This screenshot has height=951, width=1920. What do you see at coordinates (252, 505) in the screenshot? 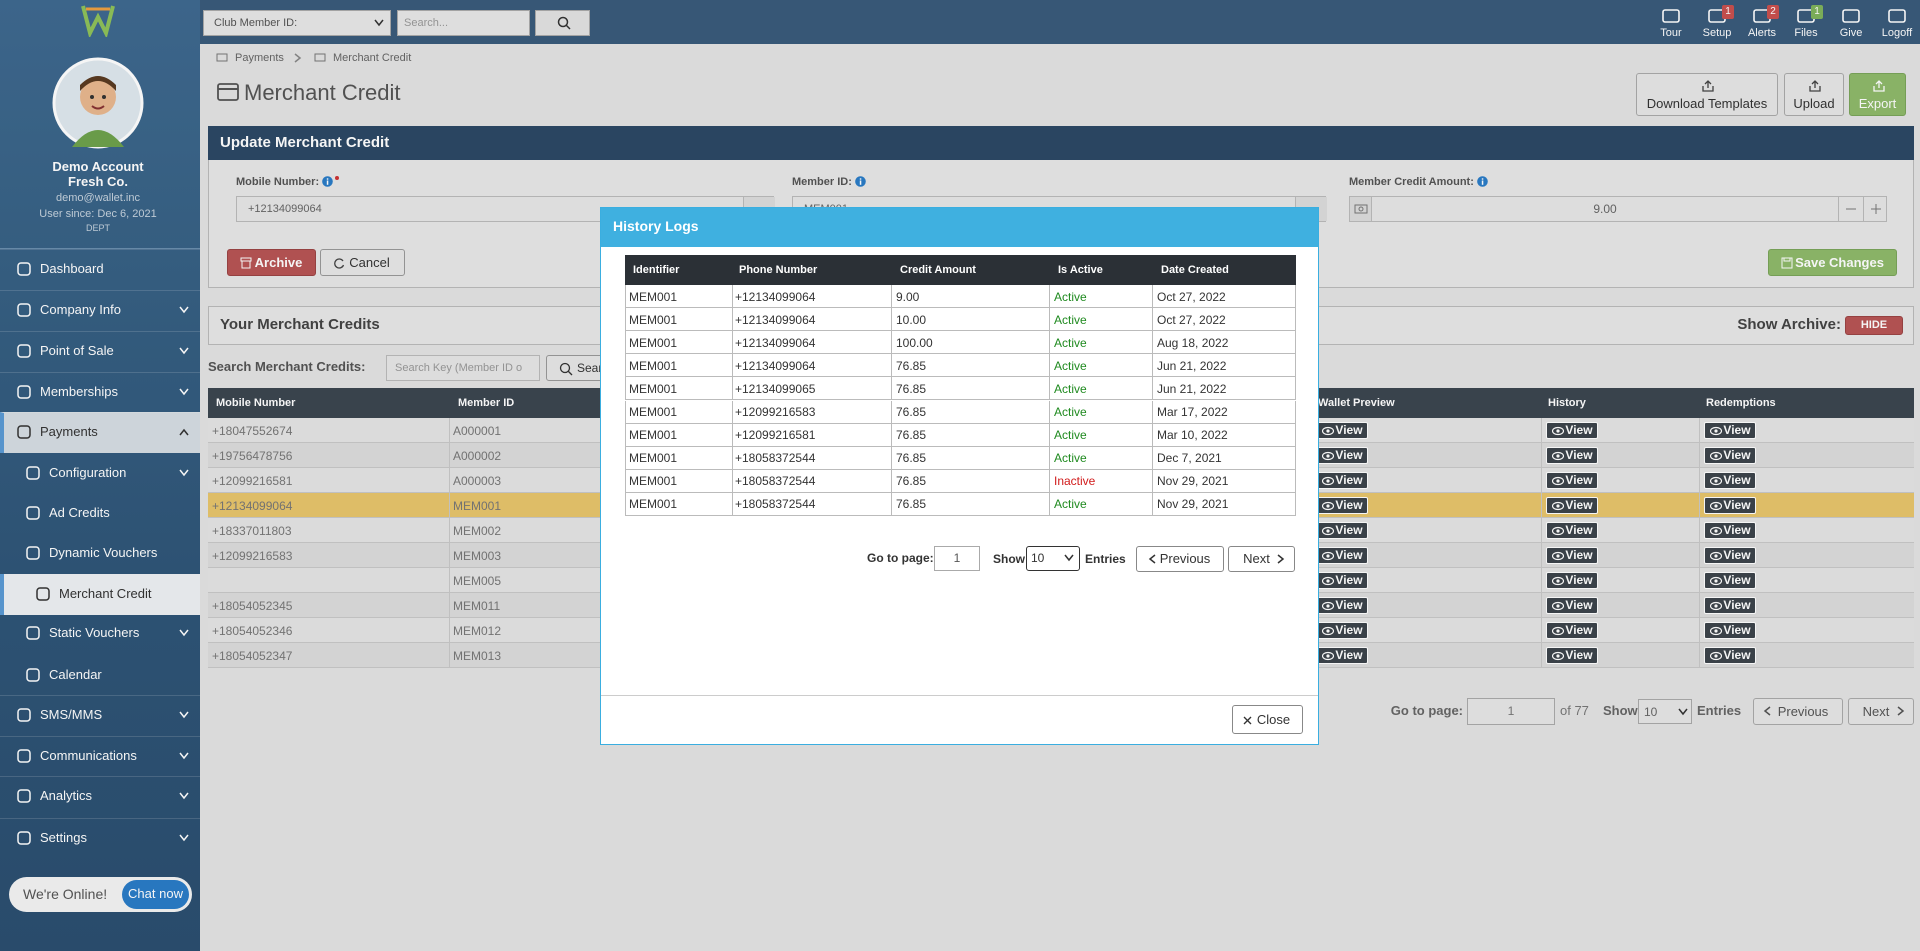
I see `cell-mobile: +12134099064` at bounding box center [252, 505].